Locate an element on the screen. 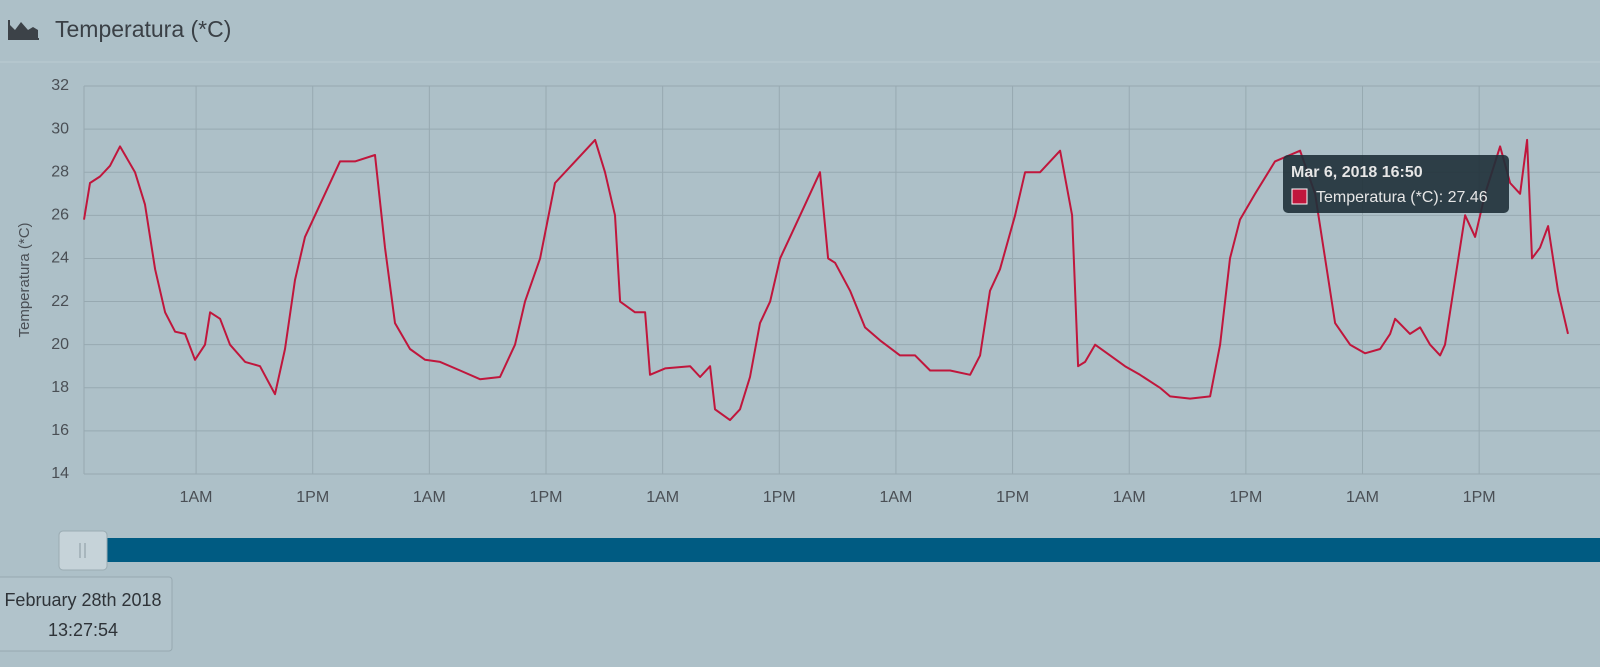  range-handle is located at coordinates (83, 550).